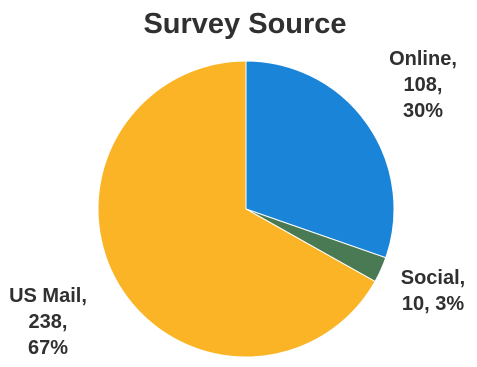 The image size is (477, 367). I want to click on data-label-usmail-percent: 67%, so click(48, 348).